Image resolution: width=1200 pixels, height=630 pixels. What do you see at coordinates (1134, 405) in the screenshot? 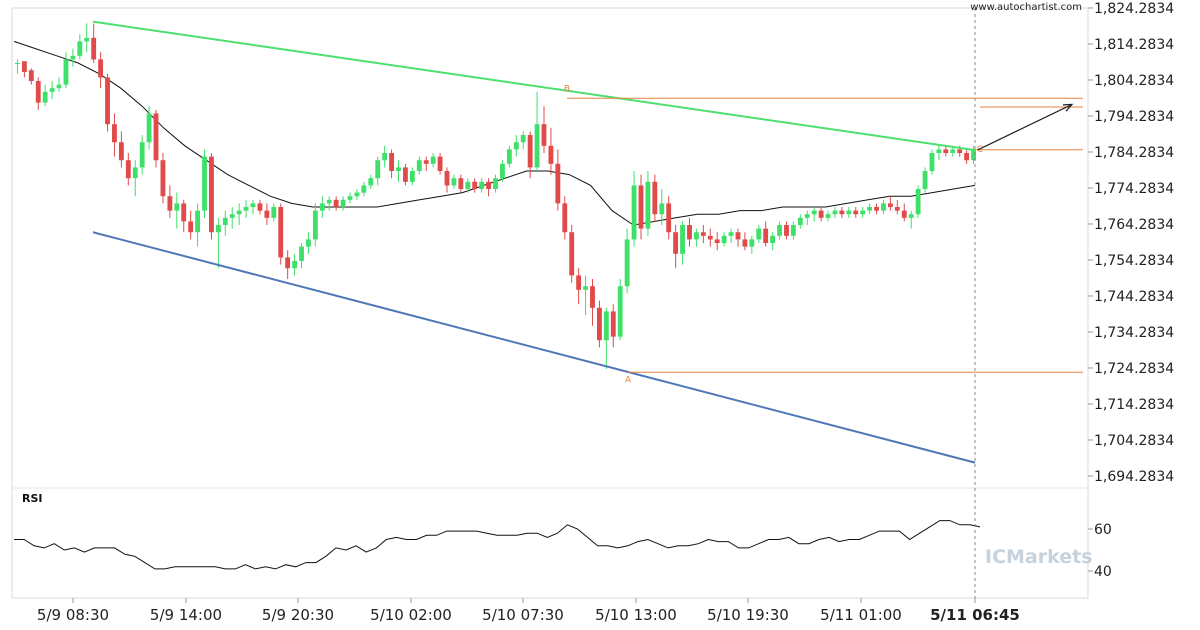
I see `y-tick-label: 1,714.2834` at bounding box center [1134, 405].